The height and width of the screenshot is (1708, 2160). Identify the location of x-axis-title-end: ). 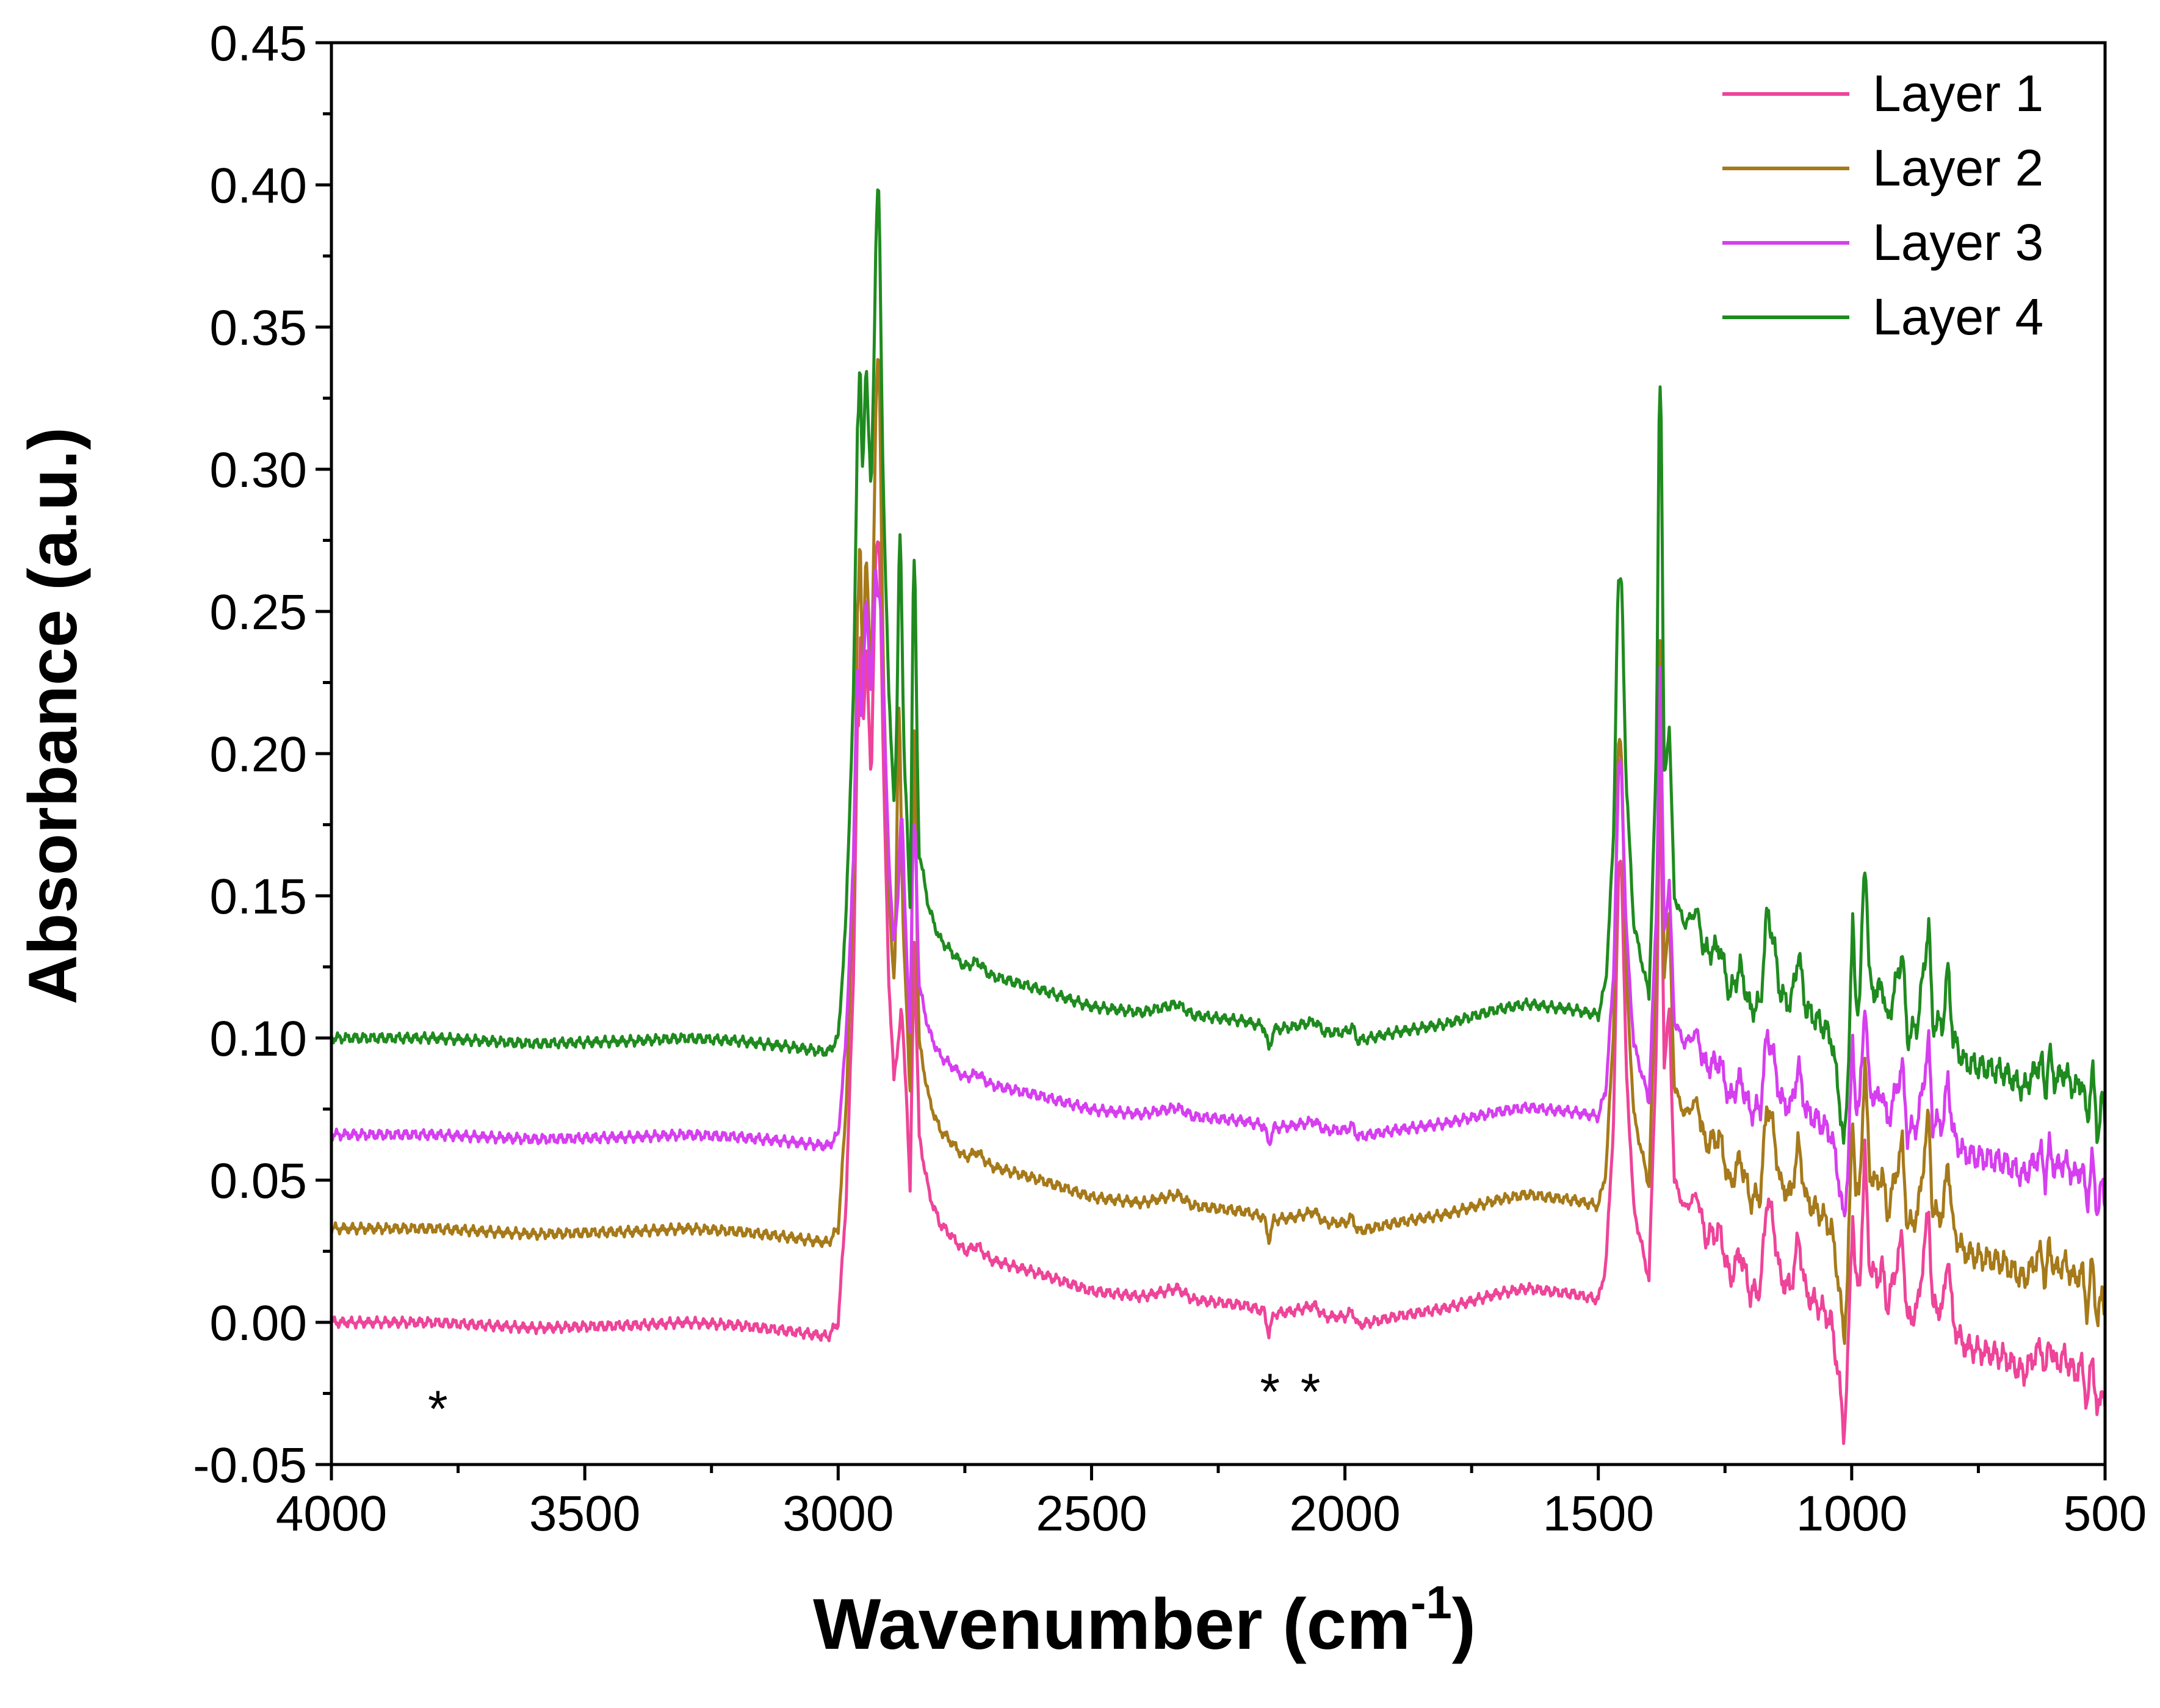
(1464, 1624).